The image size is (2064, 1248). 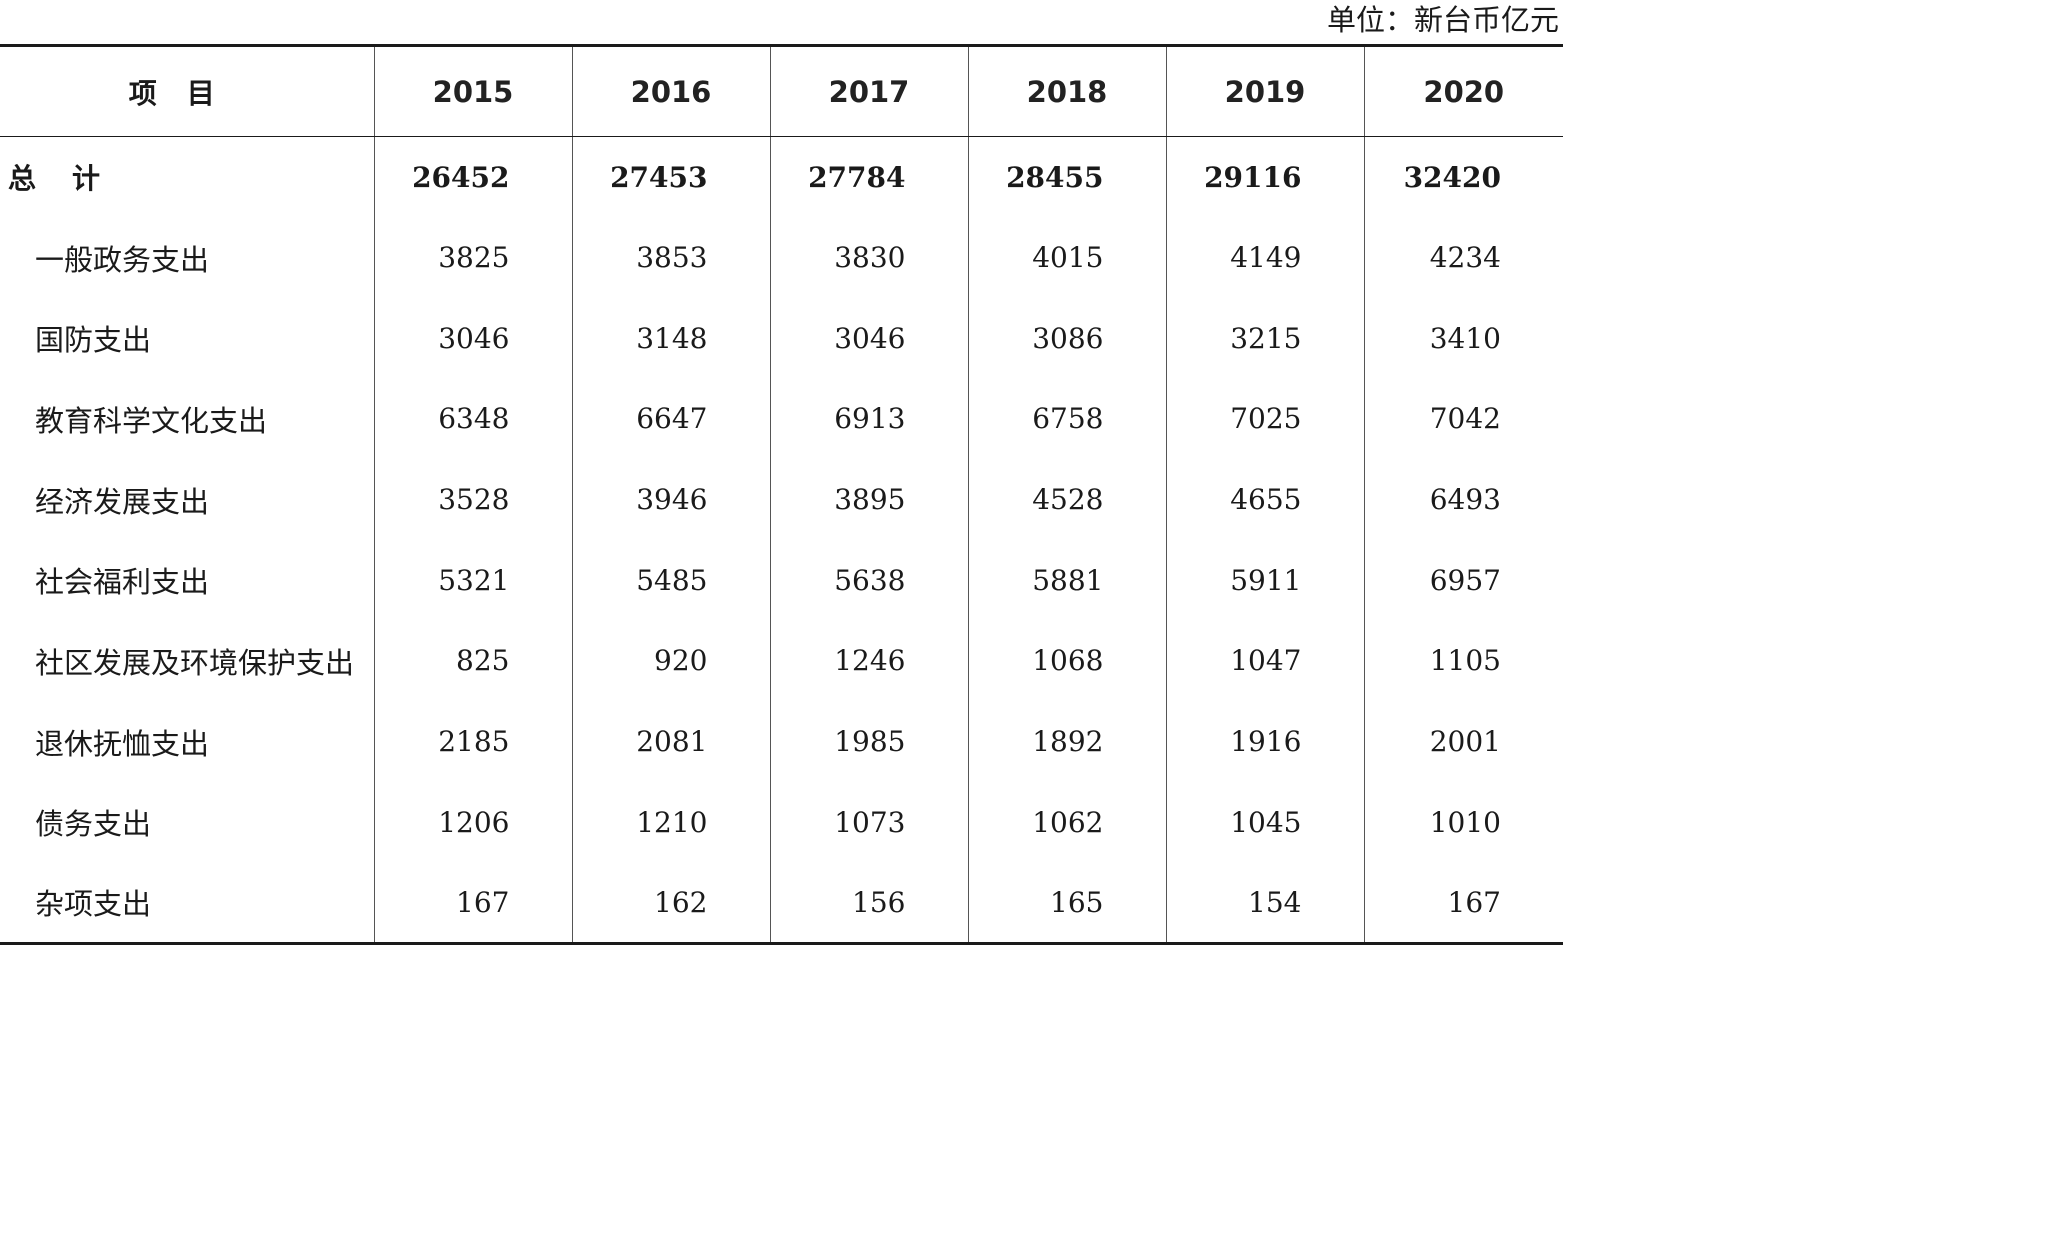 What do you see at coordinates (868, 90) in the screenshot?
I see `year-column-header: 2017` at bounding box center [868, 90].